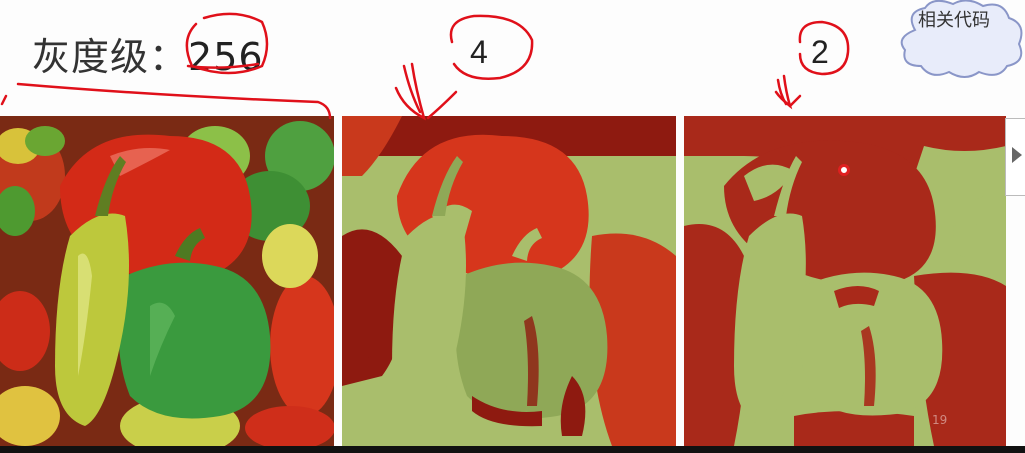  What do you see at coordinates (844, 170) in the screenshot?
I see `laser-pointer-dot` at bounding box center [844, 170].